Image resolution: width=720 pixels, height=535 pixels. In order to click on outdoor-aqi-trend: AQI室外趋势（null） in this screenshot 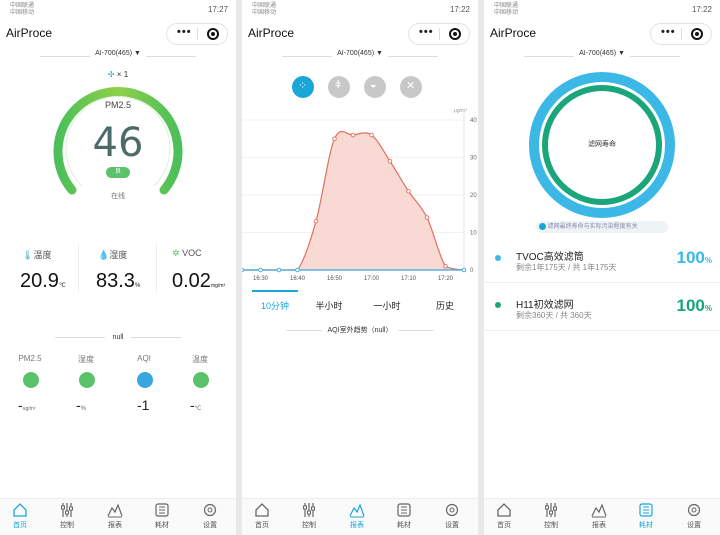, I will do `click(360, 330)`.